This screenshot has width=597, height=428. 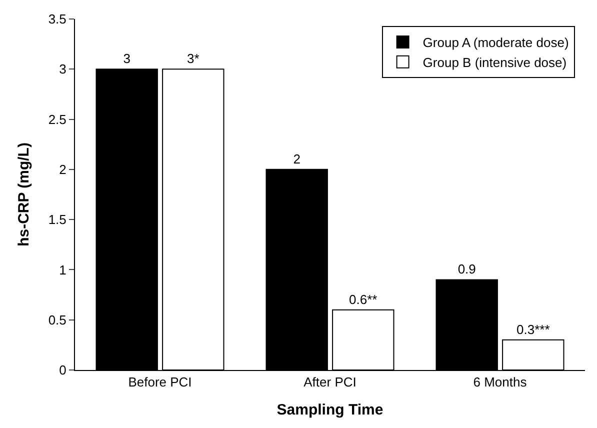 What do you see at coordinates (57, 119) in the screenshot?
I see `y-tick-label: 2.5` at bounding box center [57, 119].